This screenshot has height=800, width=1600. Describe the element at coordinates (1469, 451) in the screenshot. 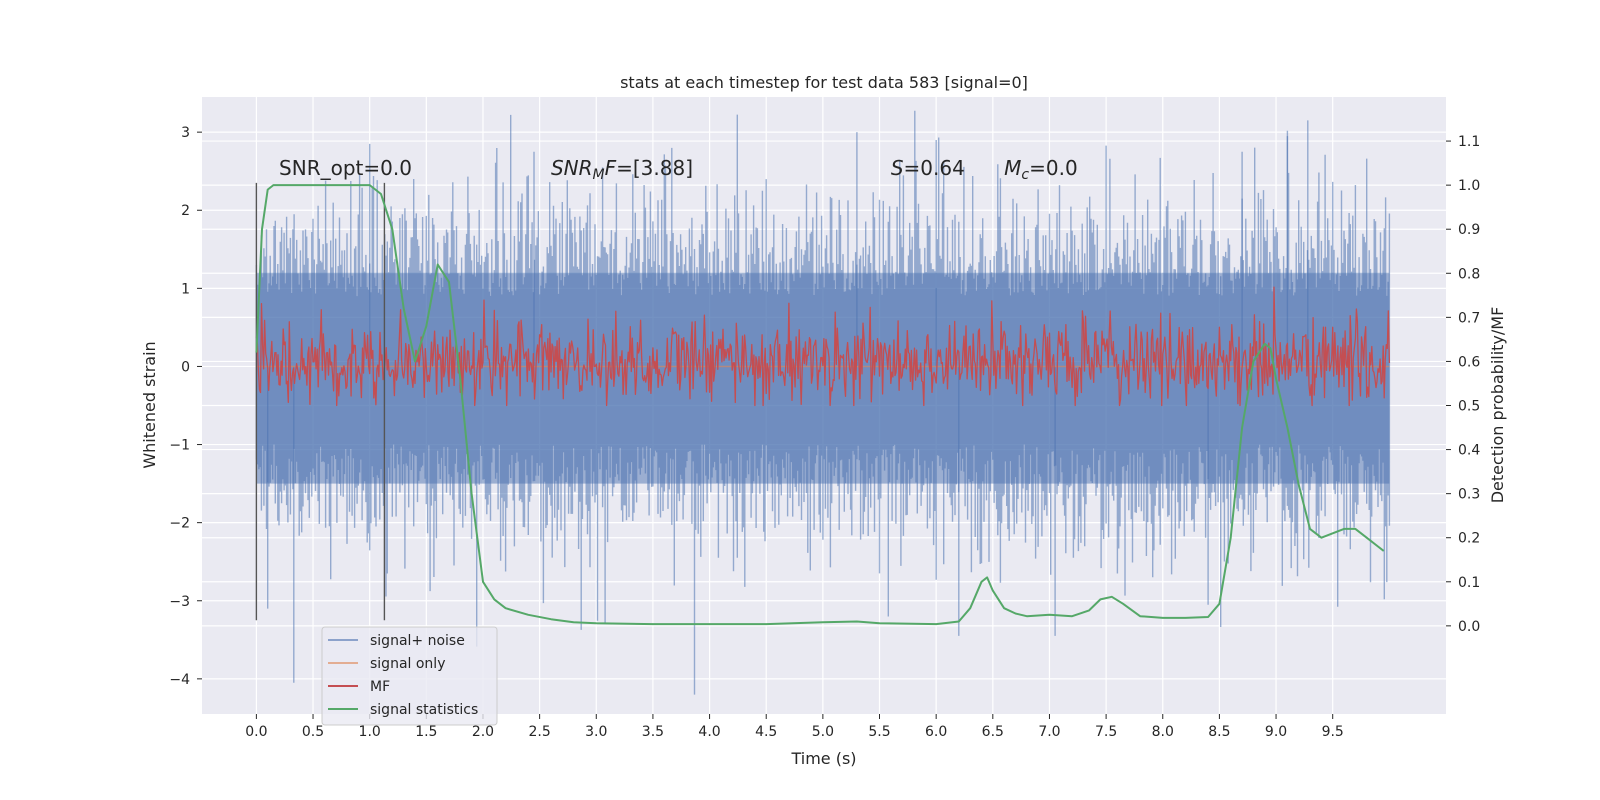

I see `y2-tick-label: 0.4` at that location.